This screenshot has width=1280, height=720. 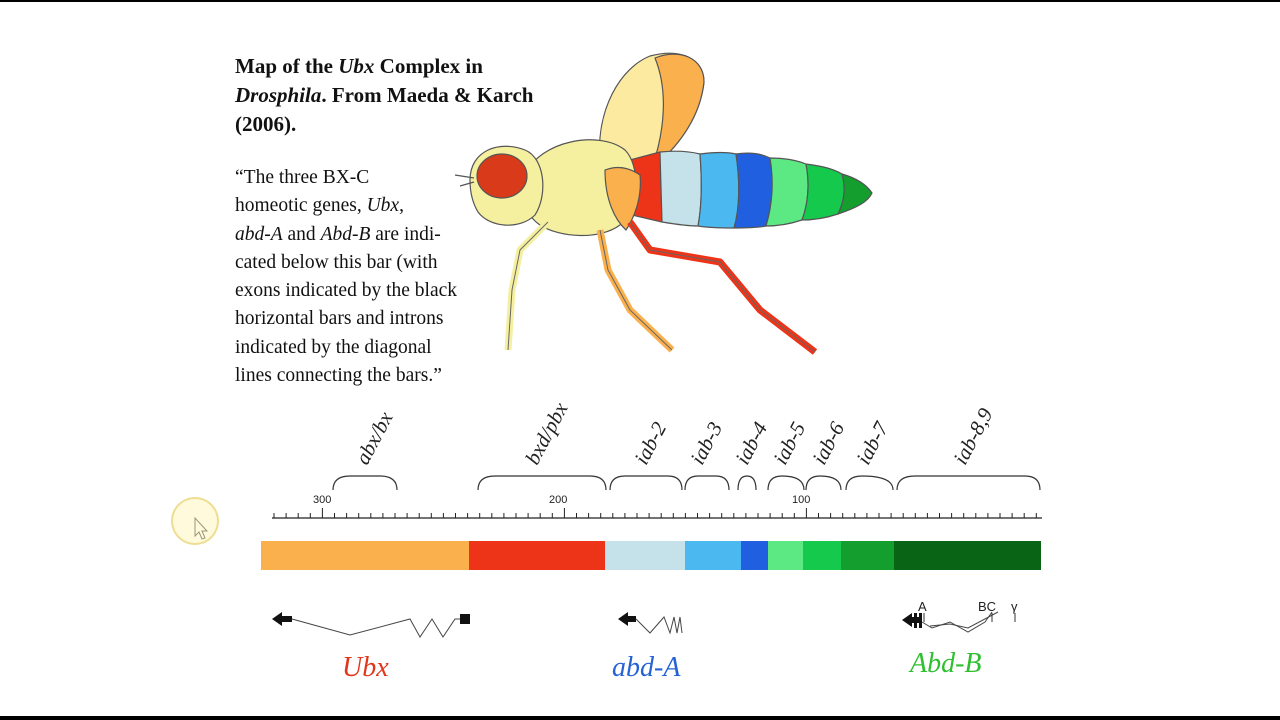 What do you see at coordinates (322, 500) in the screenshot?
I see `scale-label-300: 300` at bounding box center [322, 500].